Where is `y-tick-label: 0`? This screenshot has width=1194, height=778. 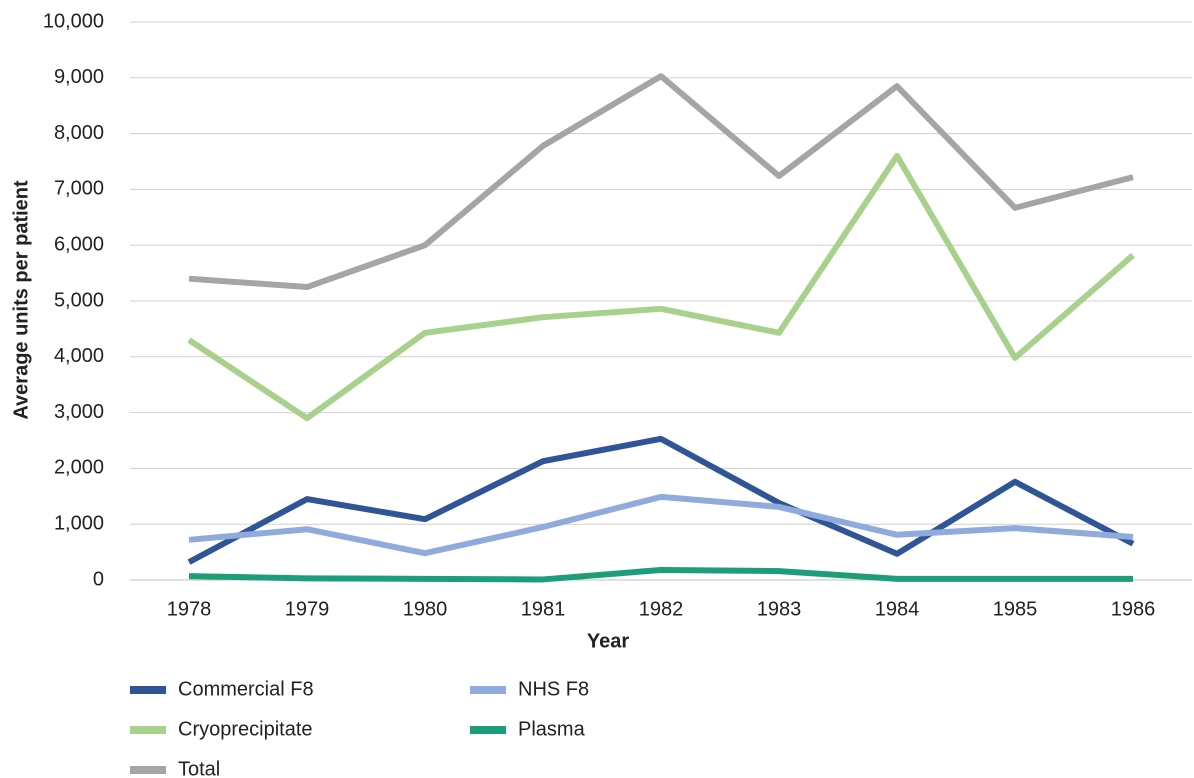 y-tick-label: 0 is located at coordinates (98, 579).